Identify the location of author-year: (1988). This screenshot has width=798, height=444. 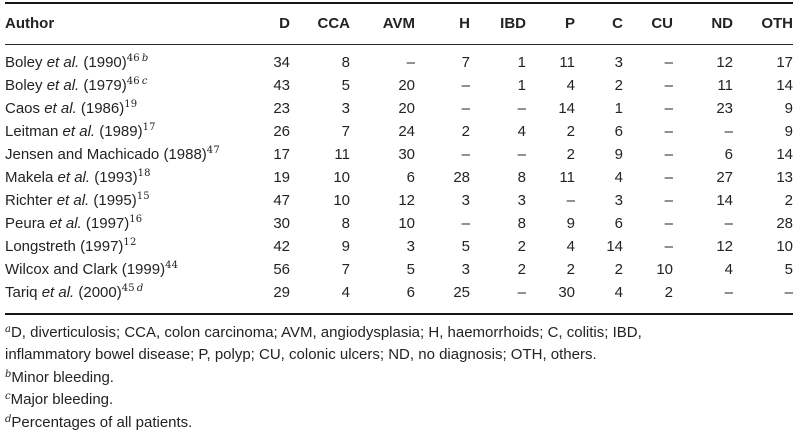
(185, 154).